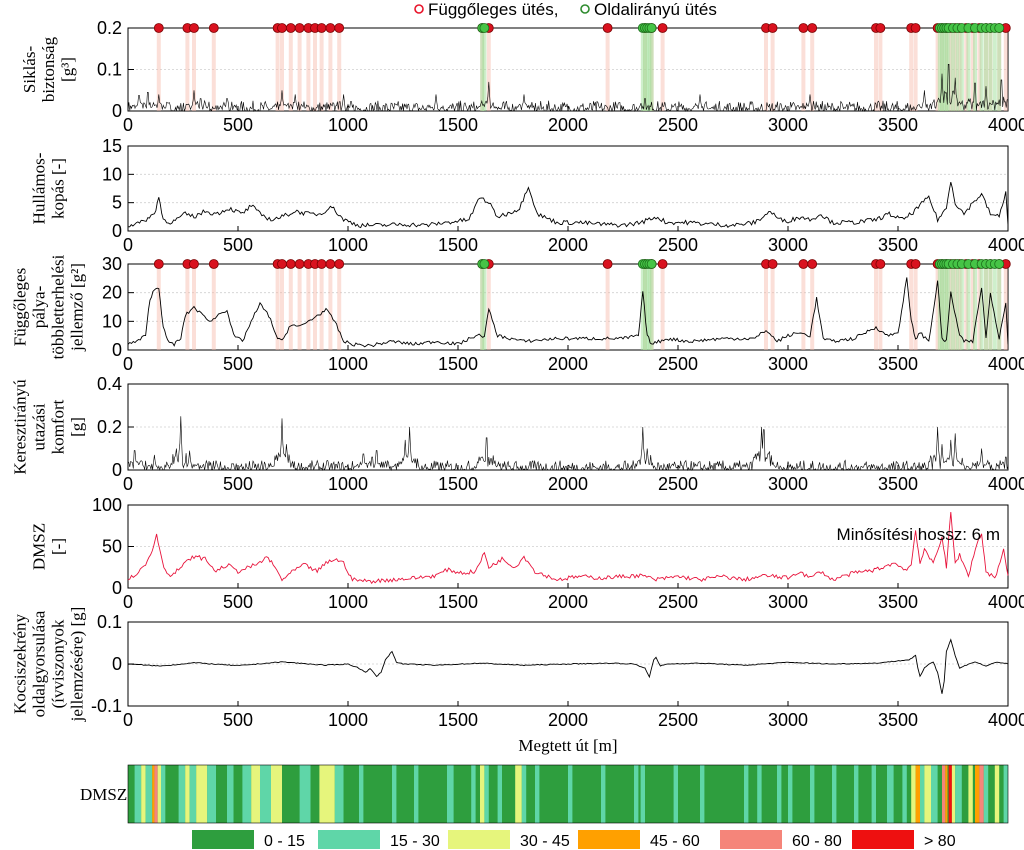 The width and height of the screenshot is (1024, 850). I want to click on x-tick-label: 1000, so click(348, 364).